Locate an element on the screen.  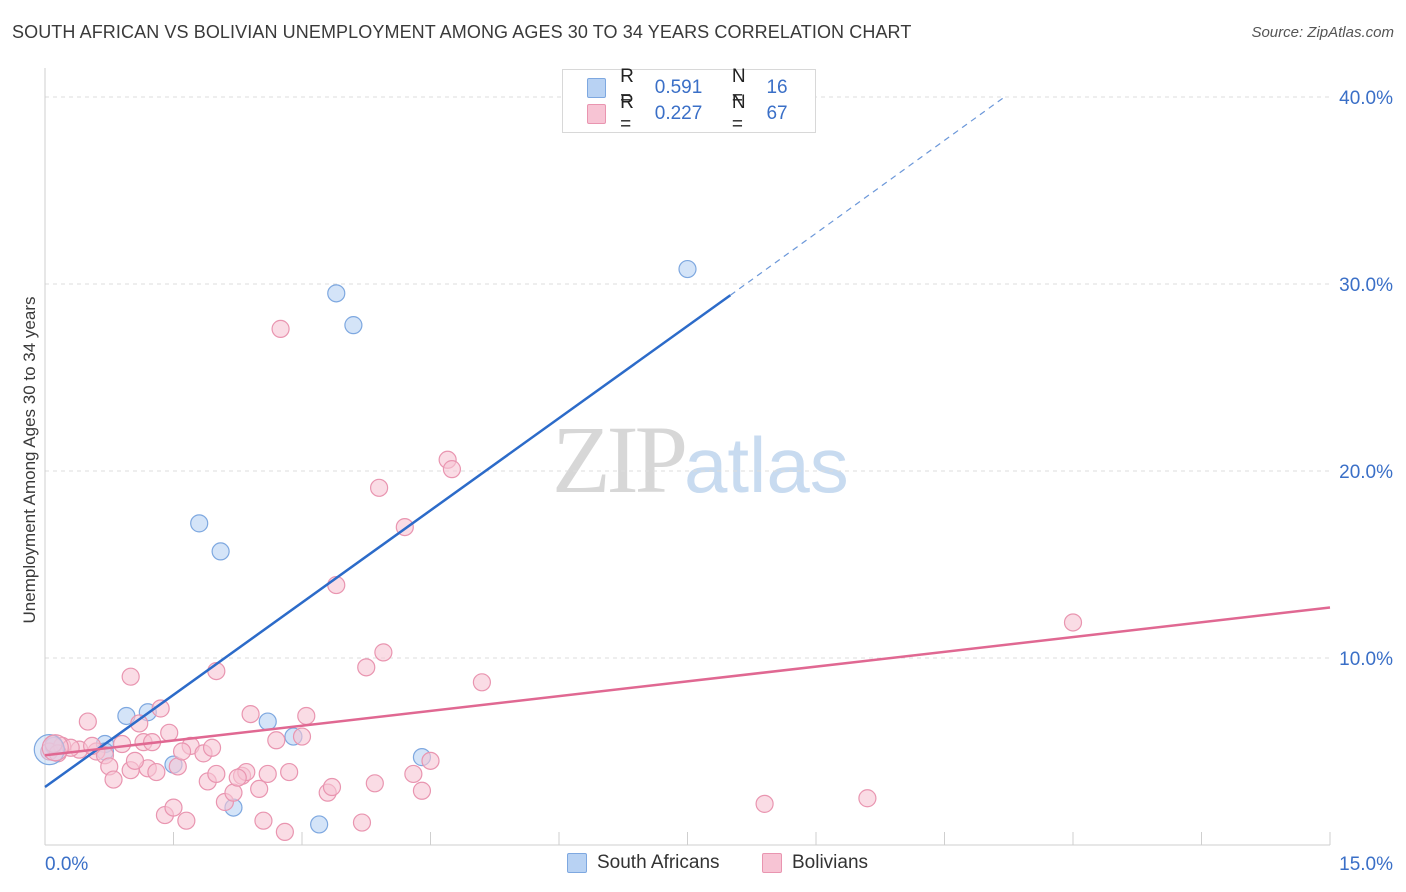
legend-row-bolivians: R = 0.227 N = 67 is located at coordinates (701, 113).